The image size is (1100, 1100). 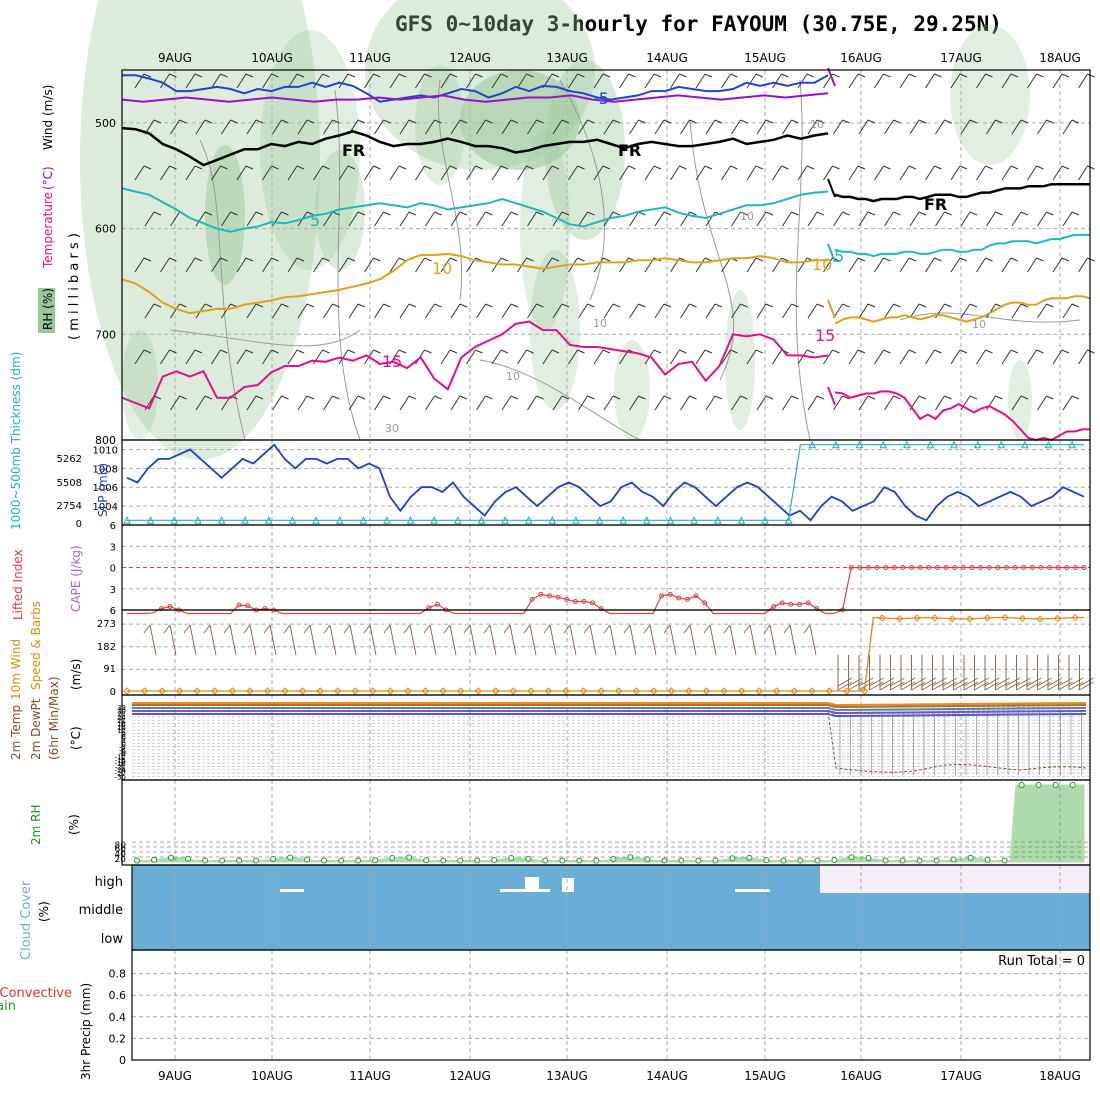 What do you see at coordinates (667, 58) in the screenshot?
I see `date-label-top: 14AUG` at bounding box center [667, 58].